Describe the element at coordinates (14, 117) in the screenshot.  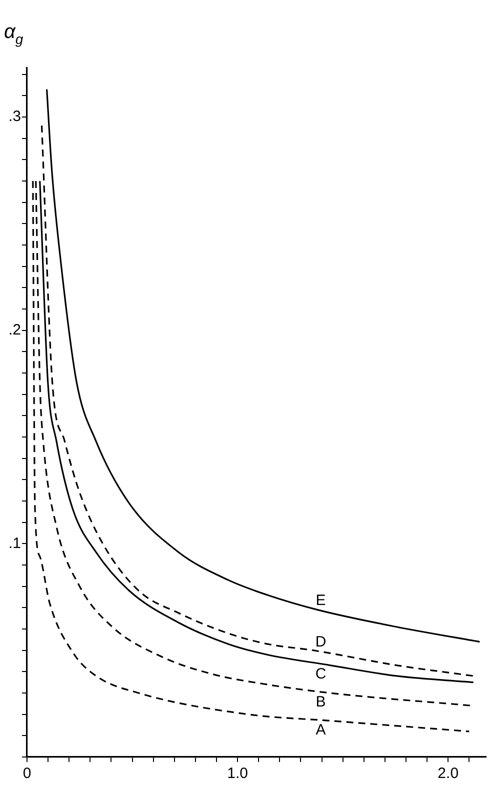
I see `y-tick-label: .3` at that location.